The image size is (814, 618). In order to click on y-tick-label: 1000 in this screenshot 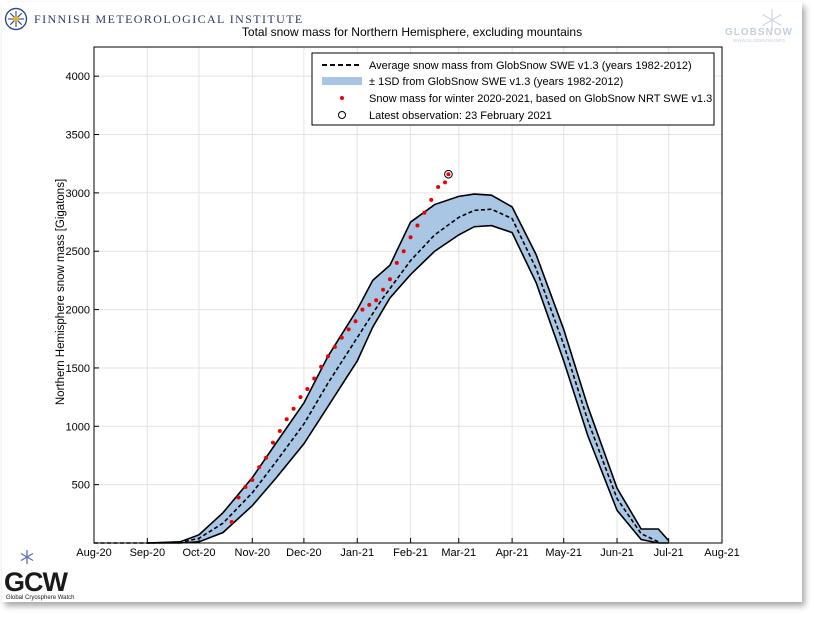, I will do `click(78, 427)`.